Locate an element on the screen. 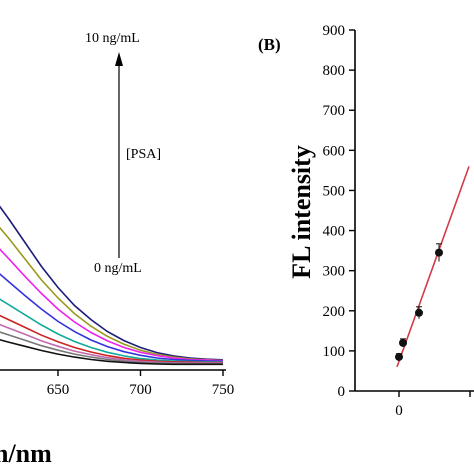 Image resolution: width=474 pixels, height=474 pixels. annotation-bottom: 0 ng/mL is located at coordinates (118, 268).